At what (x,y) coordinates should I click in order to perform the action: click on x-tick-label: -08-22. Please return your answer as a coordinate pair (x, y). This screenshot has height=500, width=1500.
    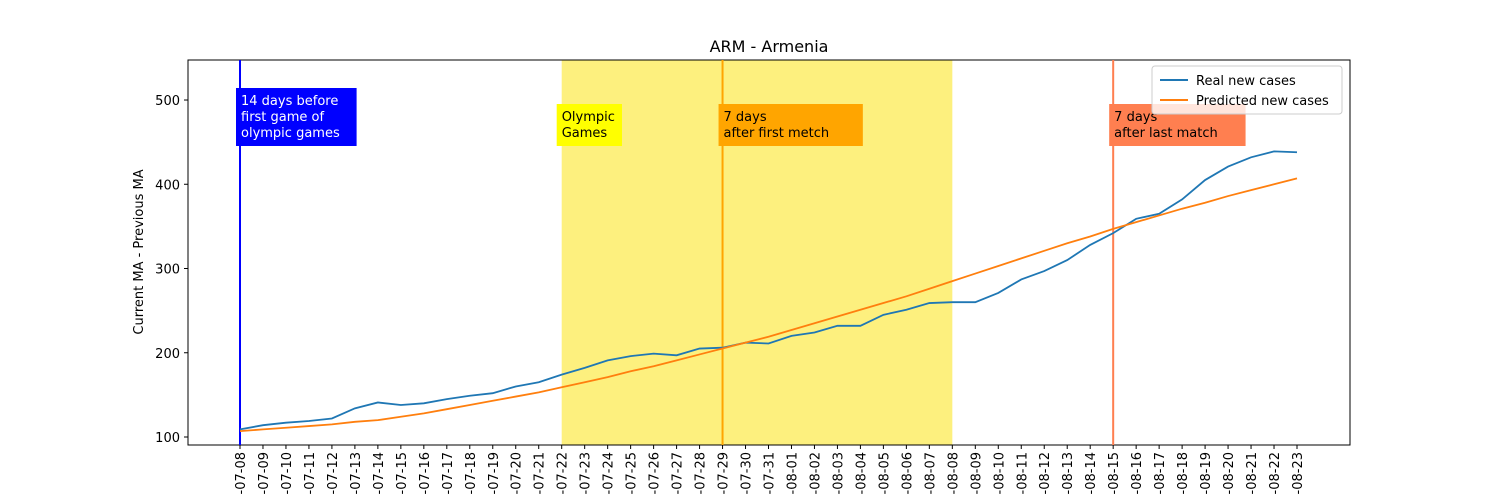
    Looking at the image, I should click on (1275, 473).